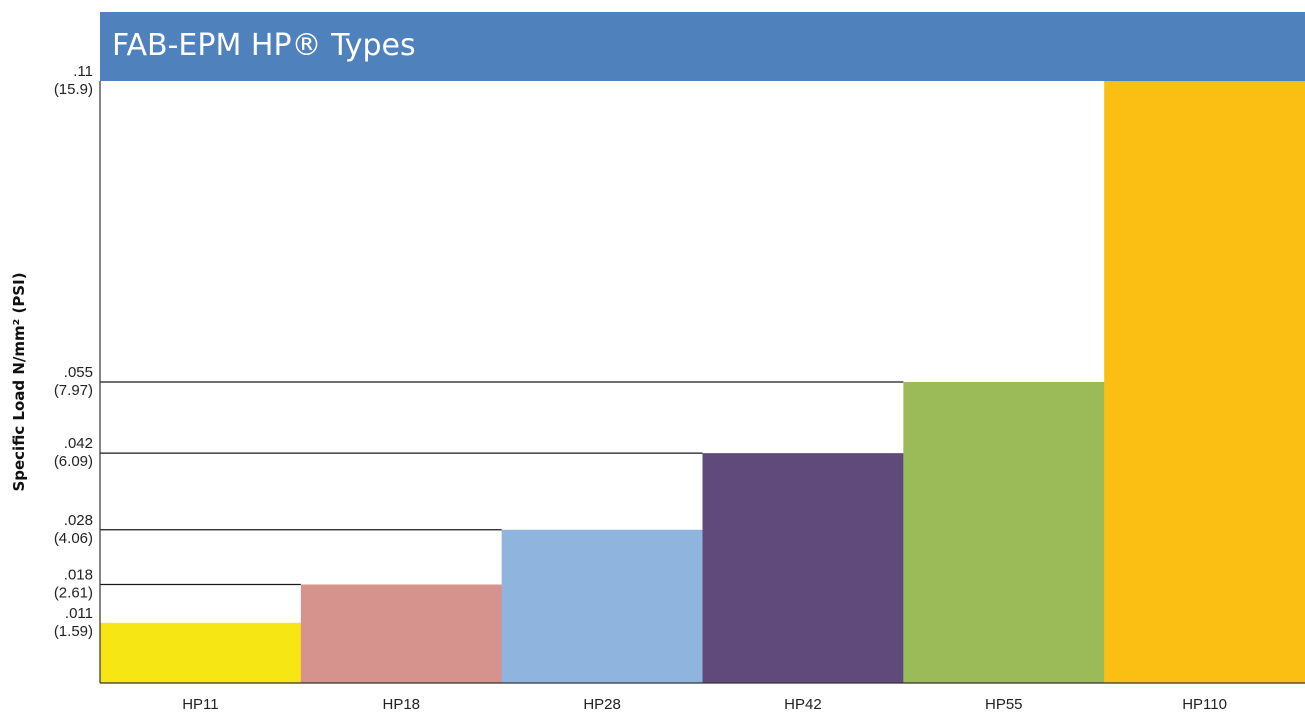 This screenshot has height=717, width=1305. What do you see at coordinates (803, 568) in the screenshot?
I see `bar-hp42` at bounding box center [803, 568].